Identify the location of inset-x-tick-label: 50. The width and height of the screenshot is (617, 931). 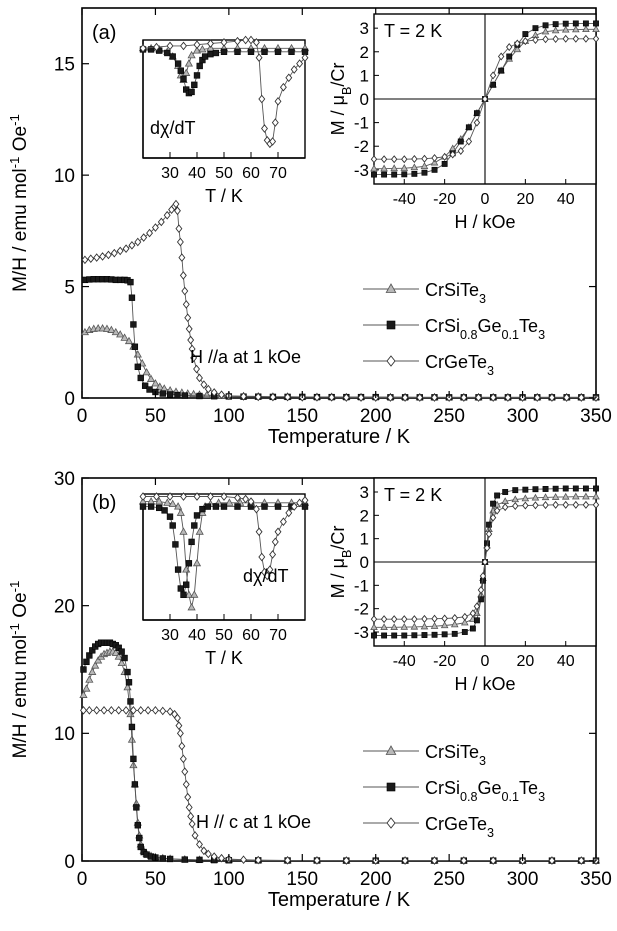
(224, 635).